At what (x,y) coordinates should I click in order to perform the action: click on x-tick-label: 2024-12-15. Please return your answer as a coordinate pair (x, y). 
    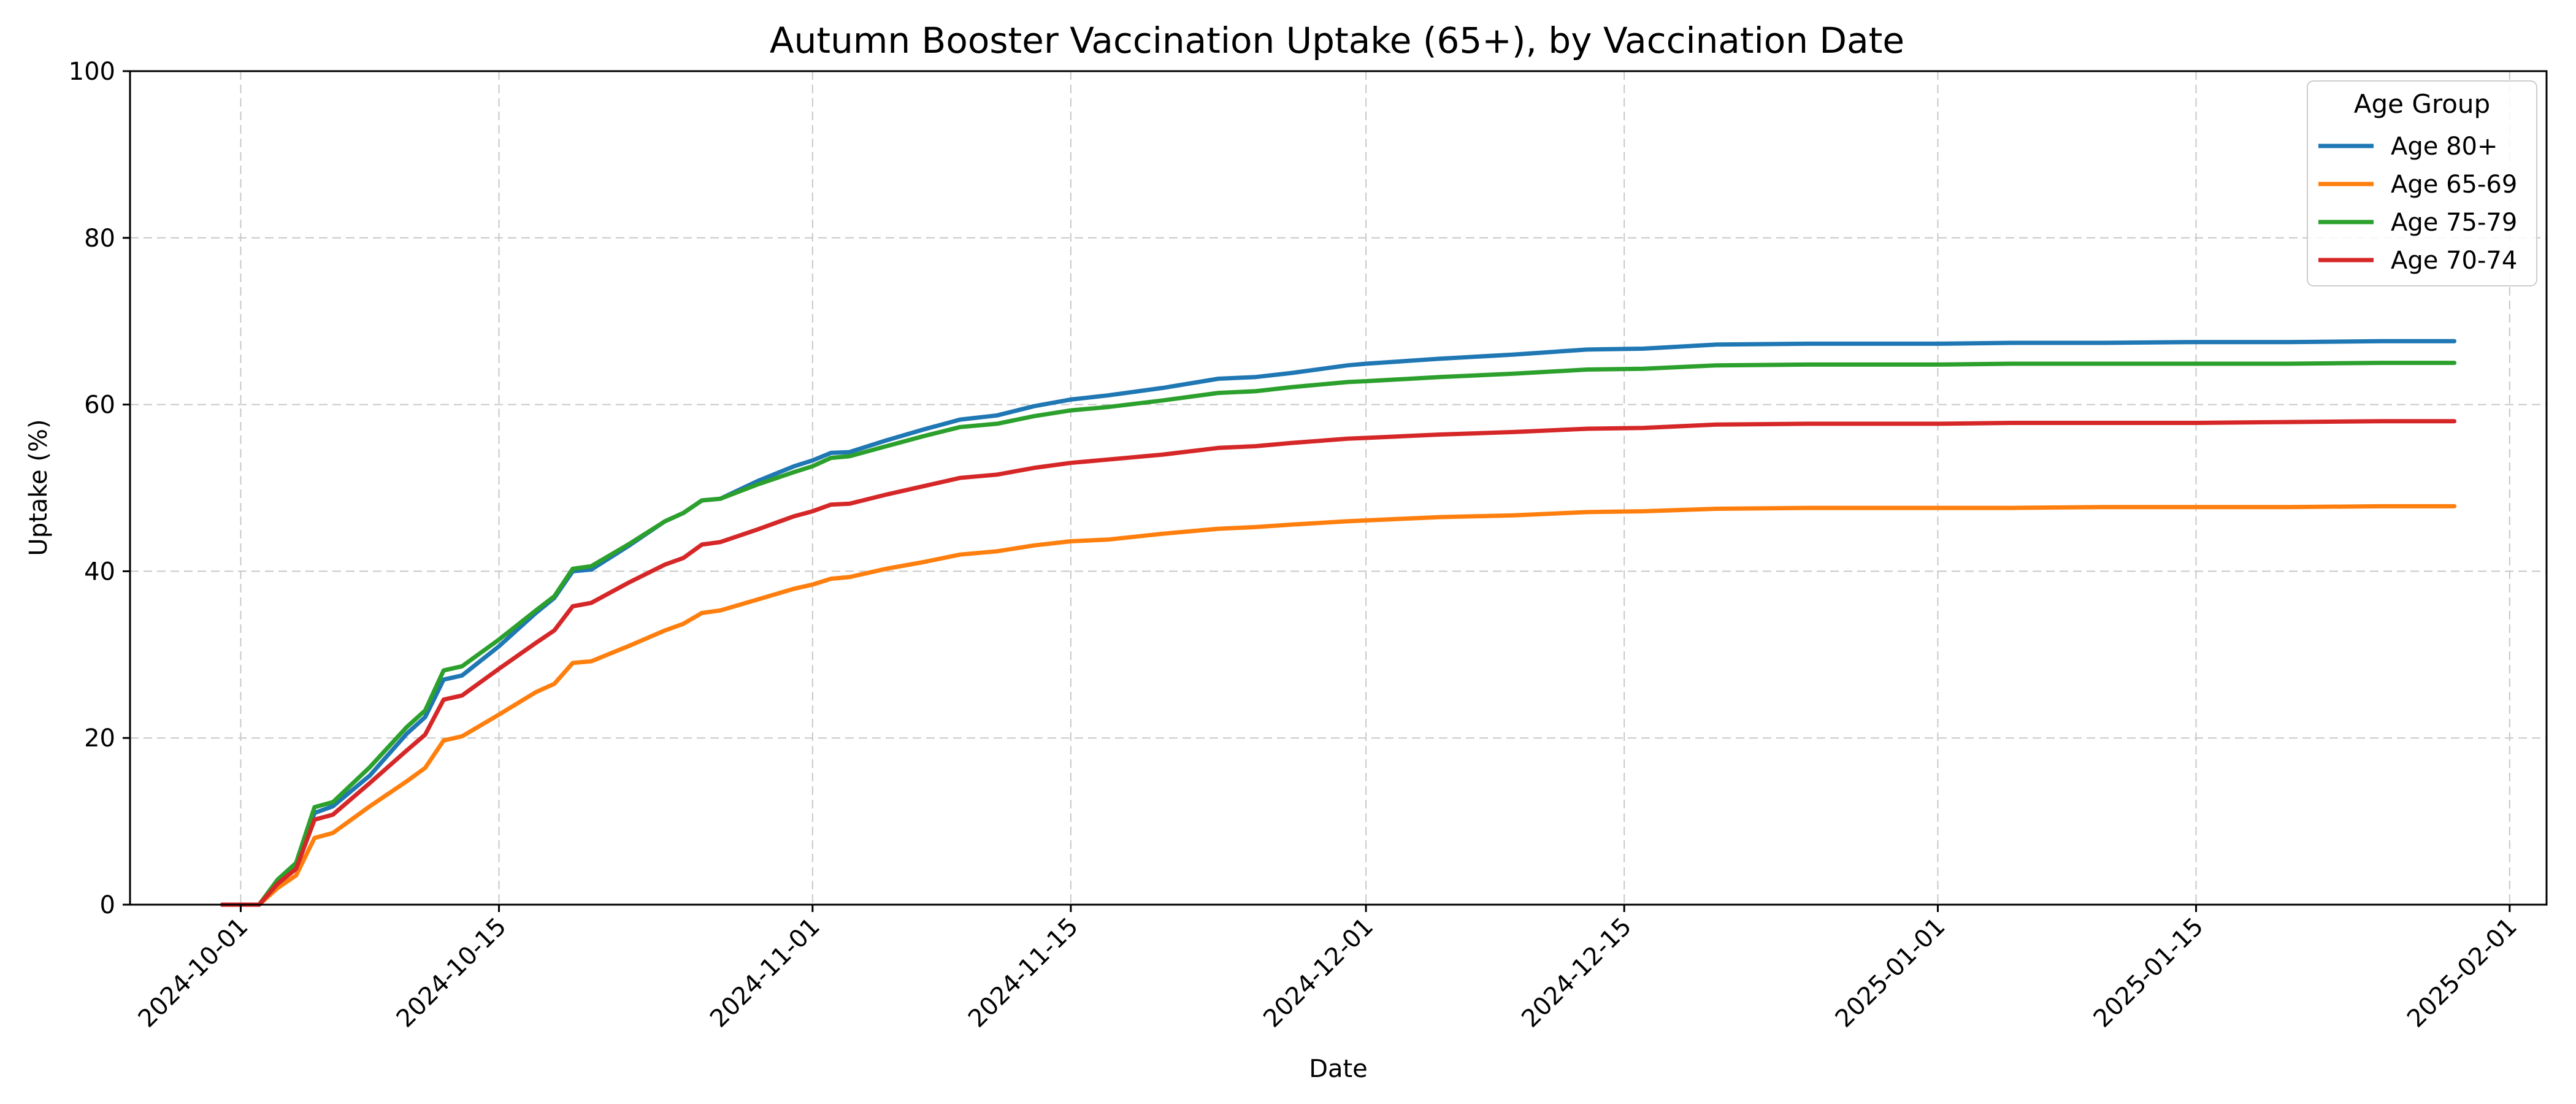
    Looking at the image, I should click on (1576, 973).